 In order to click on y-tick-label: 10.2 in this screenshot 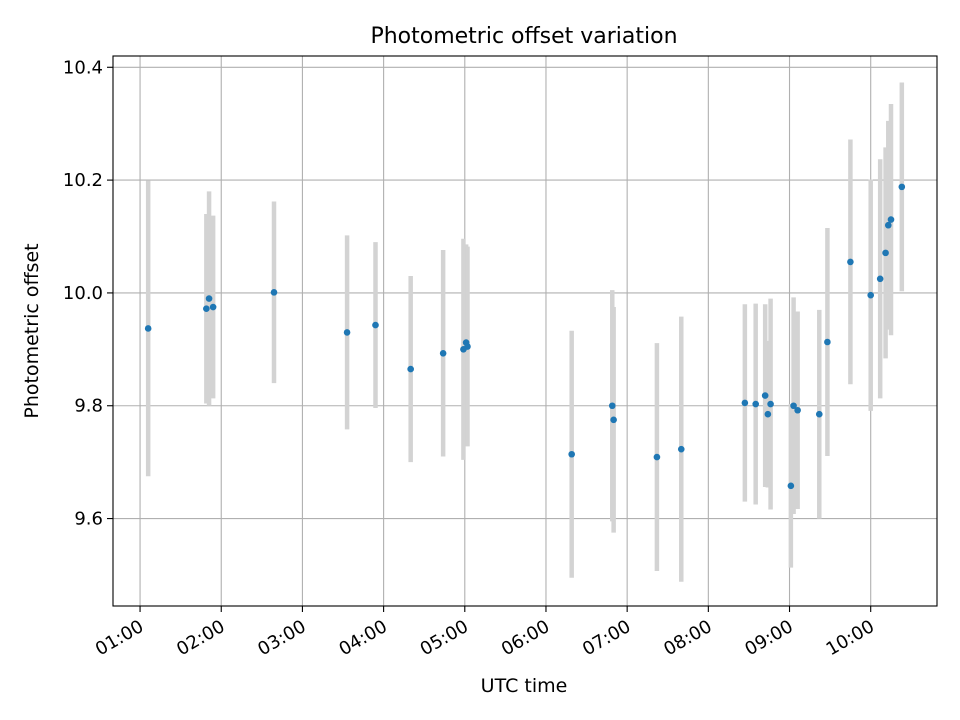, I will do `click(83, 180)`.